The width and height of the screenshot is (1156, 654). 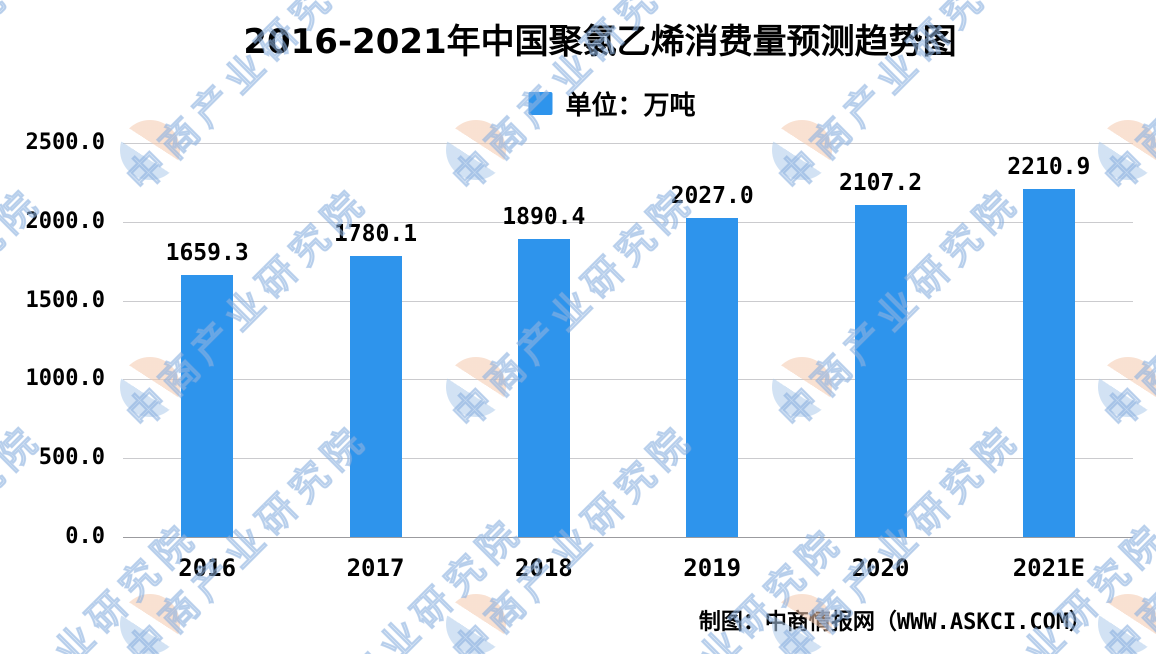 I want to click on bar-value-label: 2210.9, so click(x=1049, y=166).